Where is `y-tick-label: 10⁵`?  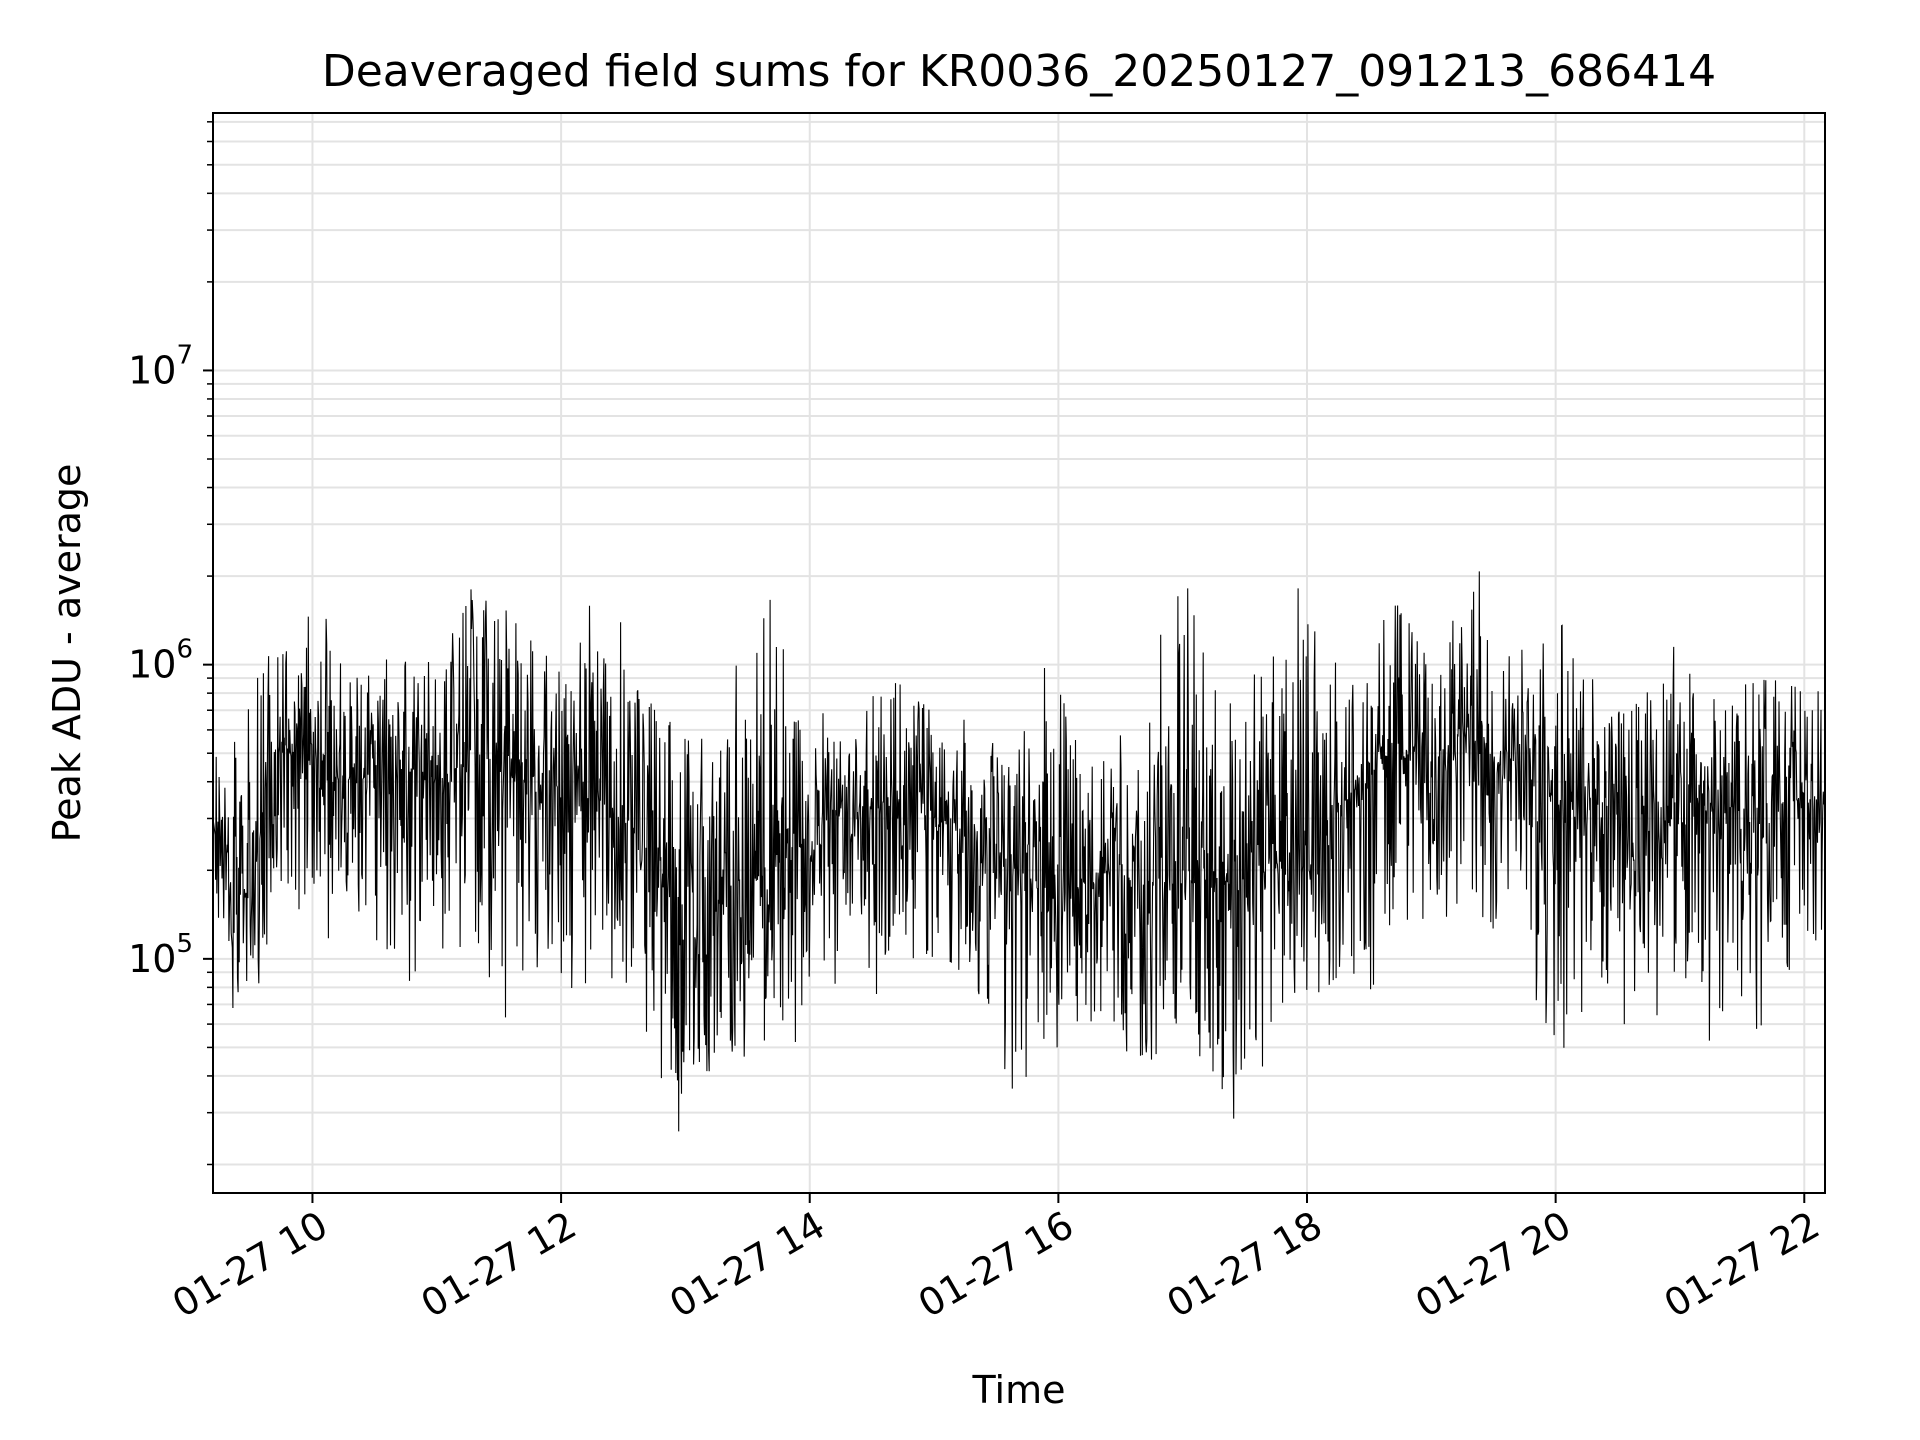 y-tick-label: 10⁵ is located at coordinates (160, 955).